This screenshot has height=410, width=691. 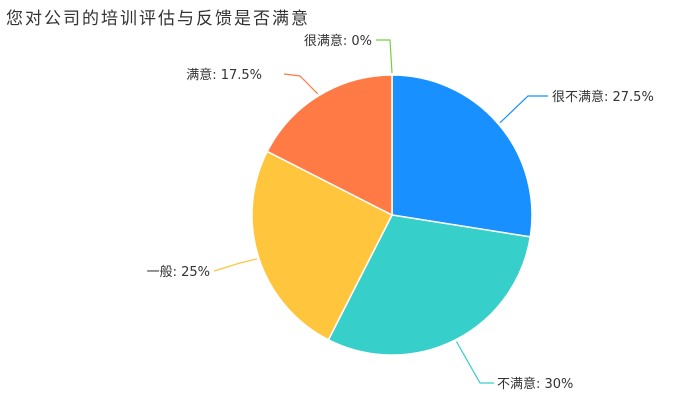 I want to click on leader-line-不满意, so click(x=474, y=362).